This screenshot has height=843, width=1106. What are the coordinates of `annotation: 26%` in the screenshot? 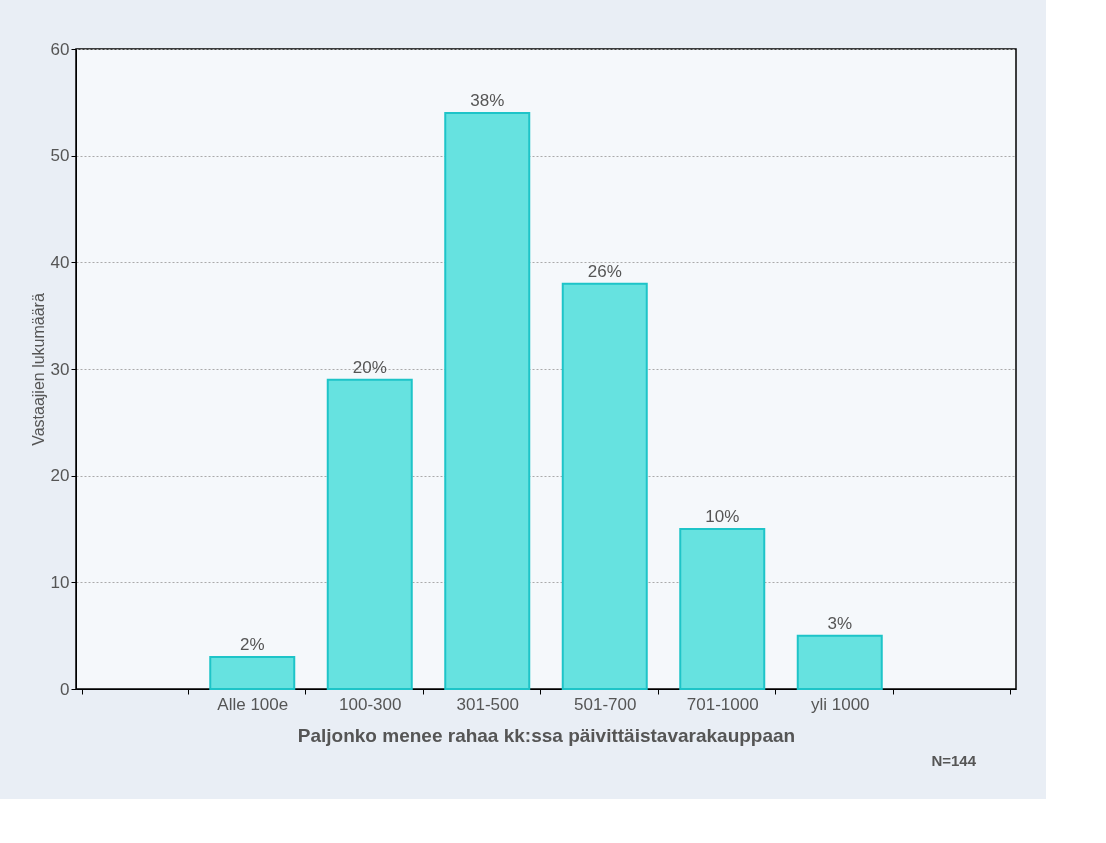 It's located at (604, 271).